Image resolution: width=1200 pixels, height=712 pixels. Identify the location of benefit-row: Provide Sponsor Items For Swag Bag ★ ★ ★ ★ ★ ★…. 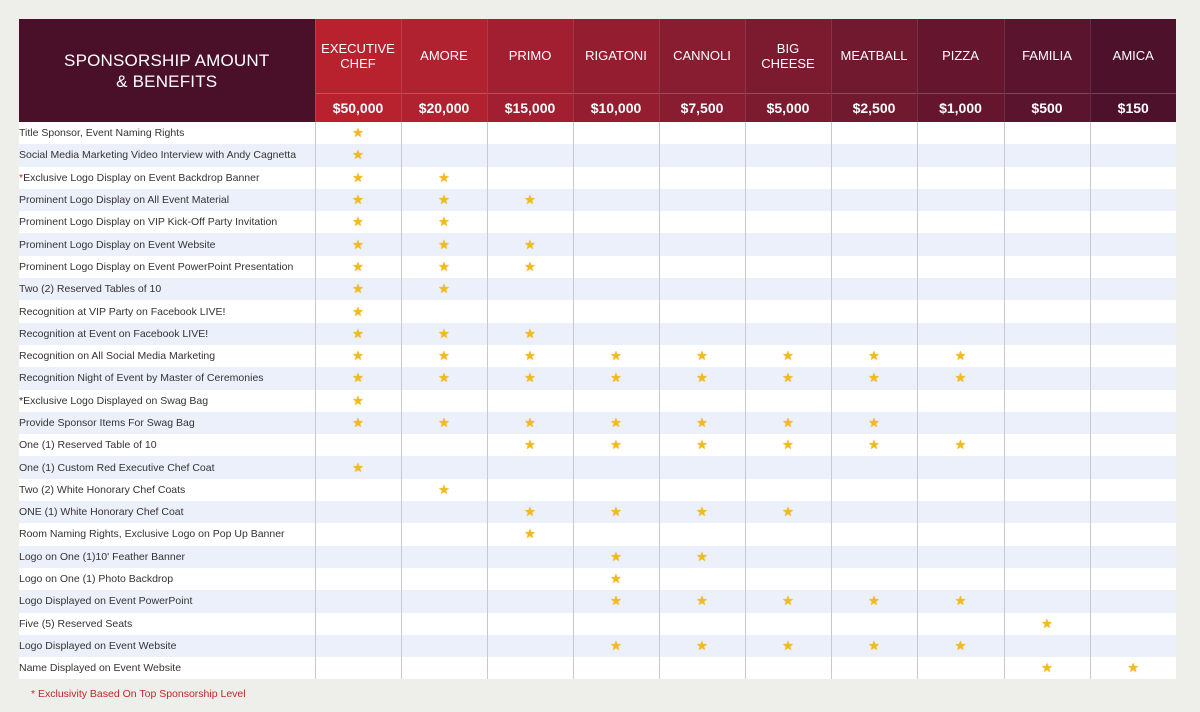
(597, 423).